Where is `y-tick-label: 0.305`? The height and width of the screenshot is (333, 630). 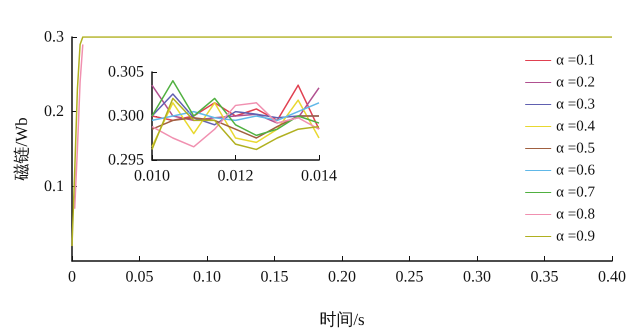 y-tick-label: 0.305 is located at coordinates (126, 72).